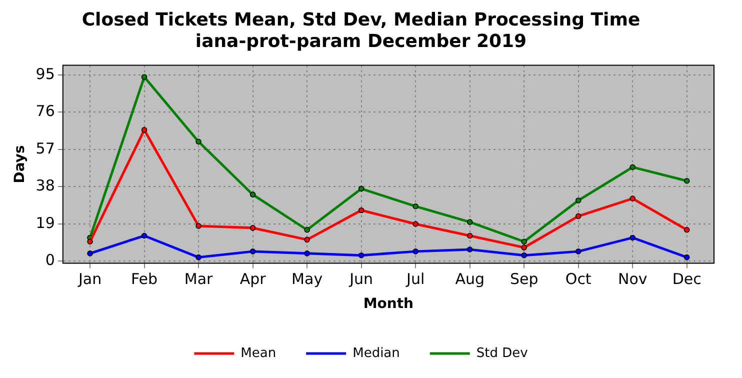  What do you see at coordinates (45, 148) in the screenshot?
I see `y-tick-label: 57` at bounding box center [45, 148].